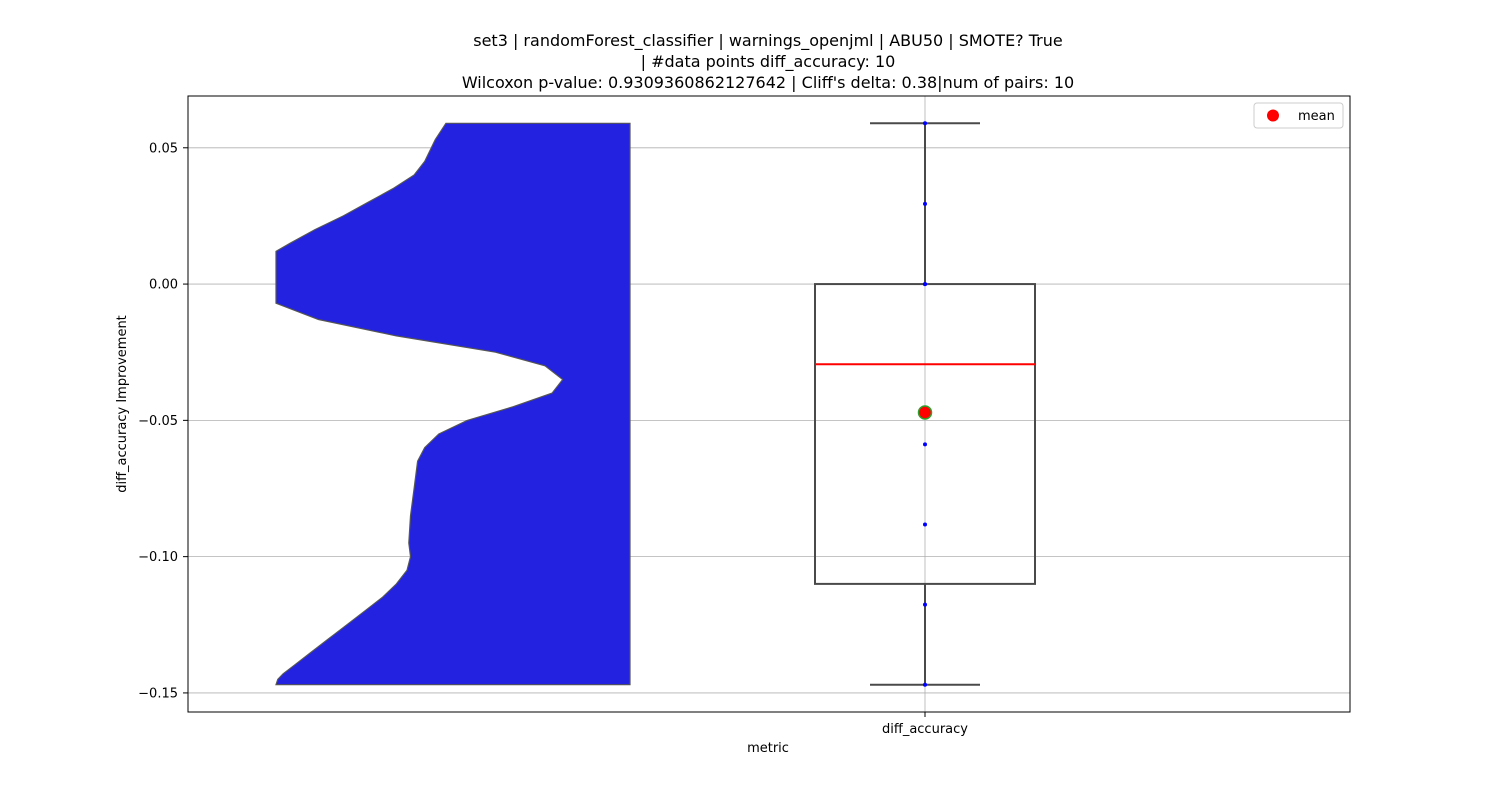 Image resolution: width=1500 pixels, height=800 pixels. I want to click on x-axis-ticks: diff_accuracy, so click(925, 724).